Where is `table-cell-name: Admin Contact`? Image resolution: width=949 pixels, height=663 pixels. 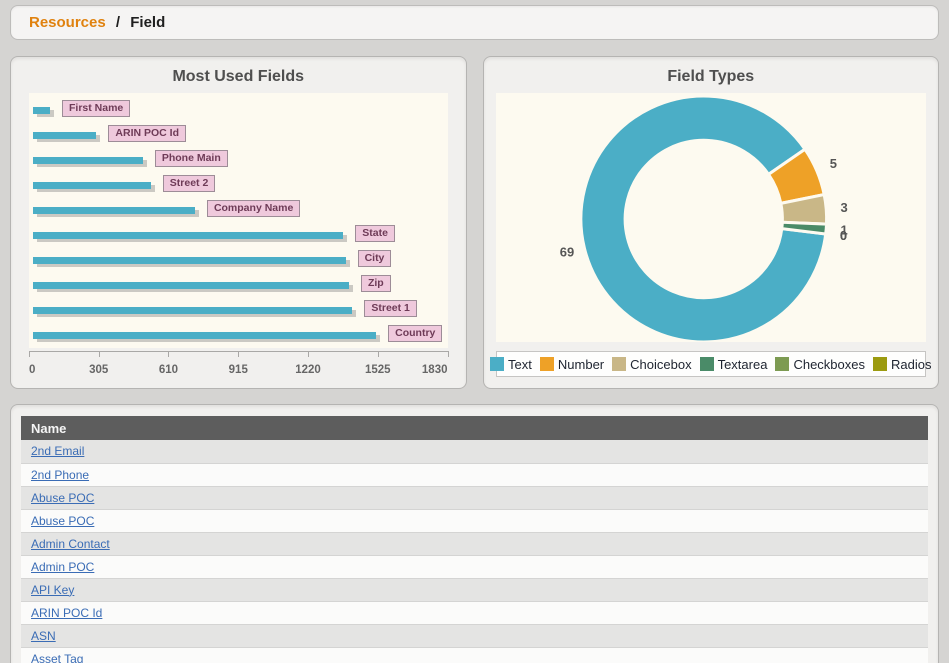 table-cell-name: Admin Contact is located at coordinates (474, 544).